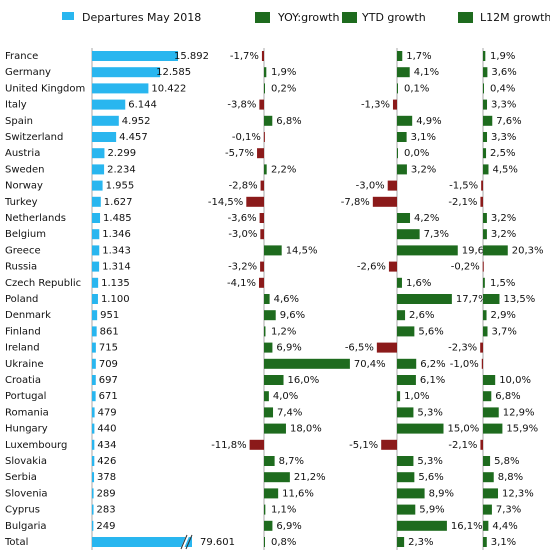 The image size is (550, 560). Describe the element at coordinates (503, 542) in the screenshot. I see `value-label: 3,1%` at that location.